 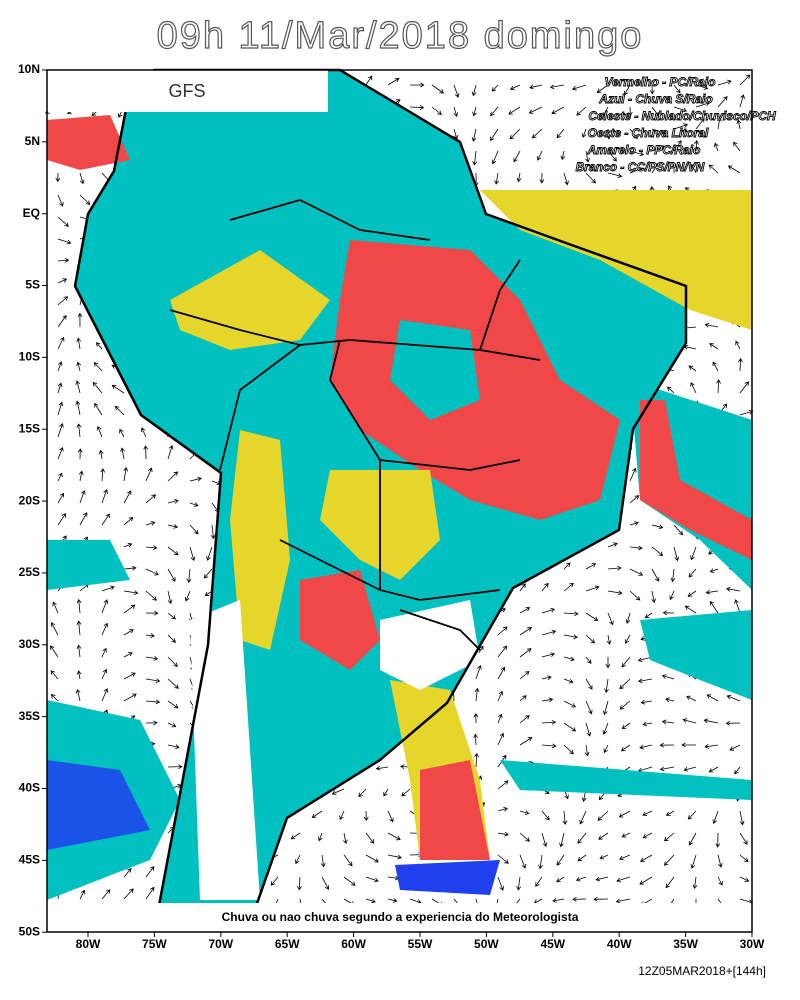 I want to click on blue-field, so click(x=98, y=805).